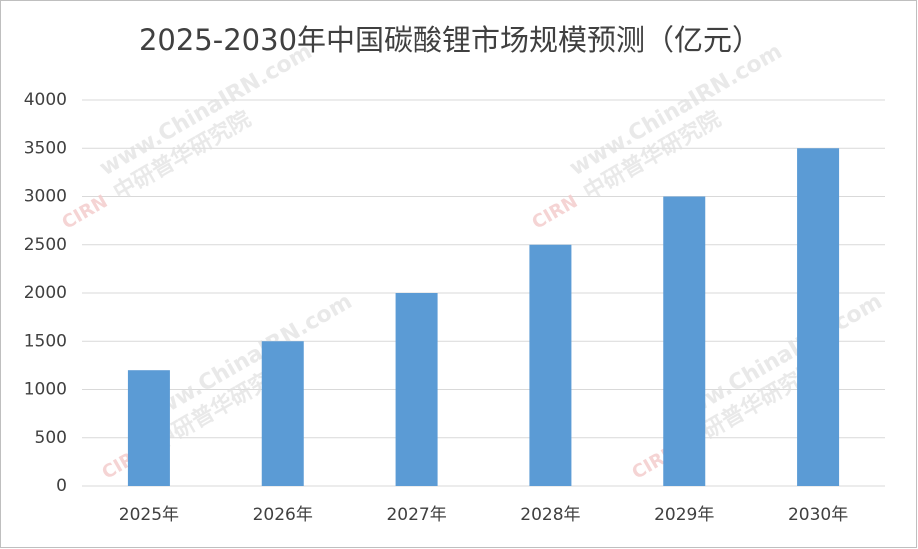 This screenshot has width=918, height=549. I want to click on x-tick-label: 2030年, so click(818, 515).